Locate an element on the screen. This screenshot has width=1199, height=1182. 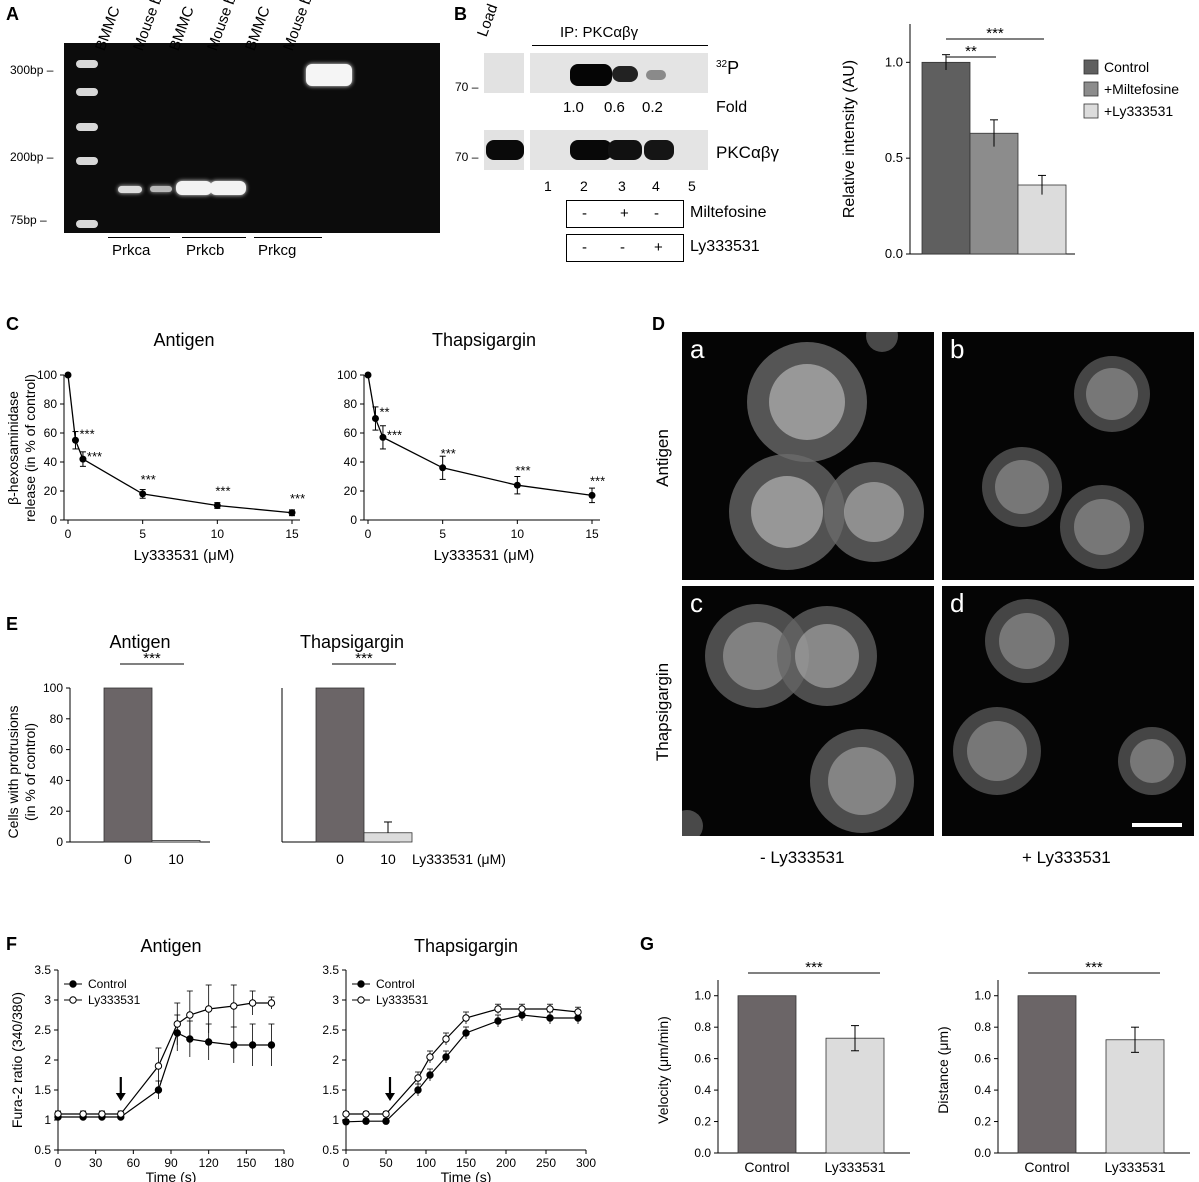
scale-bar is located at coordinates (1157, 825).